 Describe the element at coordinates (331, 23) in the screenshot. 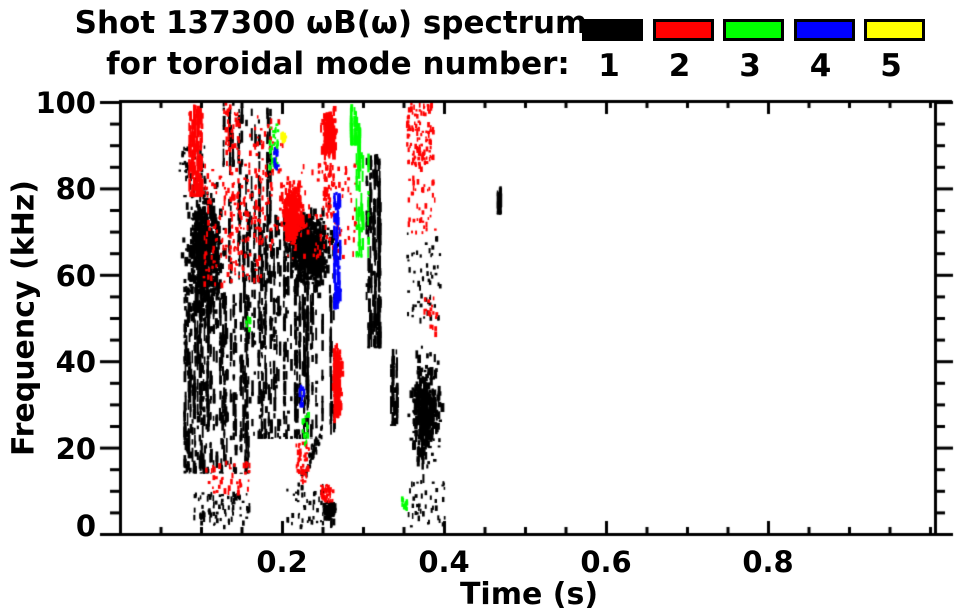

I see `chart-title-line-1: Shot 137300 ωB(ω) spectrum` at that location.